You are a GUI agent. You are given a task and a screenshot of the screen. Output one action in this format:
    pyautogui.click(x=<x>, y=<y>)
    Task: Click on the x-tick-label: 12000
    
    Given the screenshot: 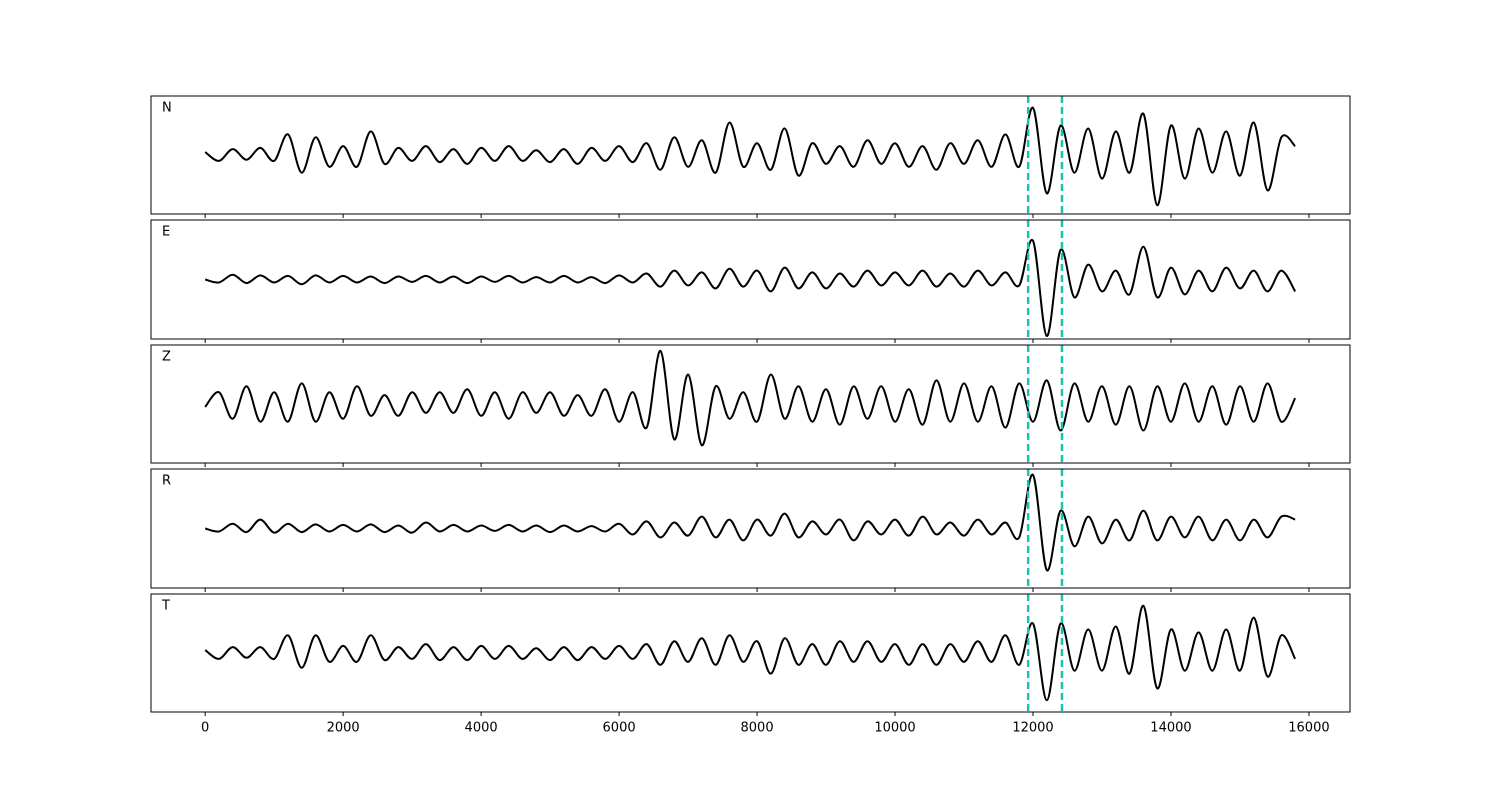 What is the action you would take?
    pyautogui.click(x=1032, y=728)
    